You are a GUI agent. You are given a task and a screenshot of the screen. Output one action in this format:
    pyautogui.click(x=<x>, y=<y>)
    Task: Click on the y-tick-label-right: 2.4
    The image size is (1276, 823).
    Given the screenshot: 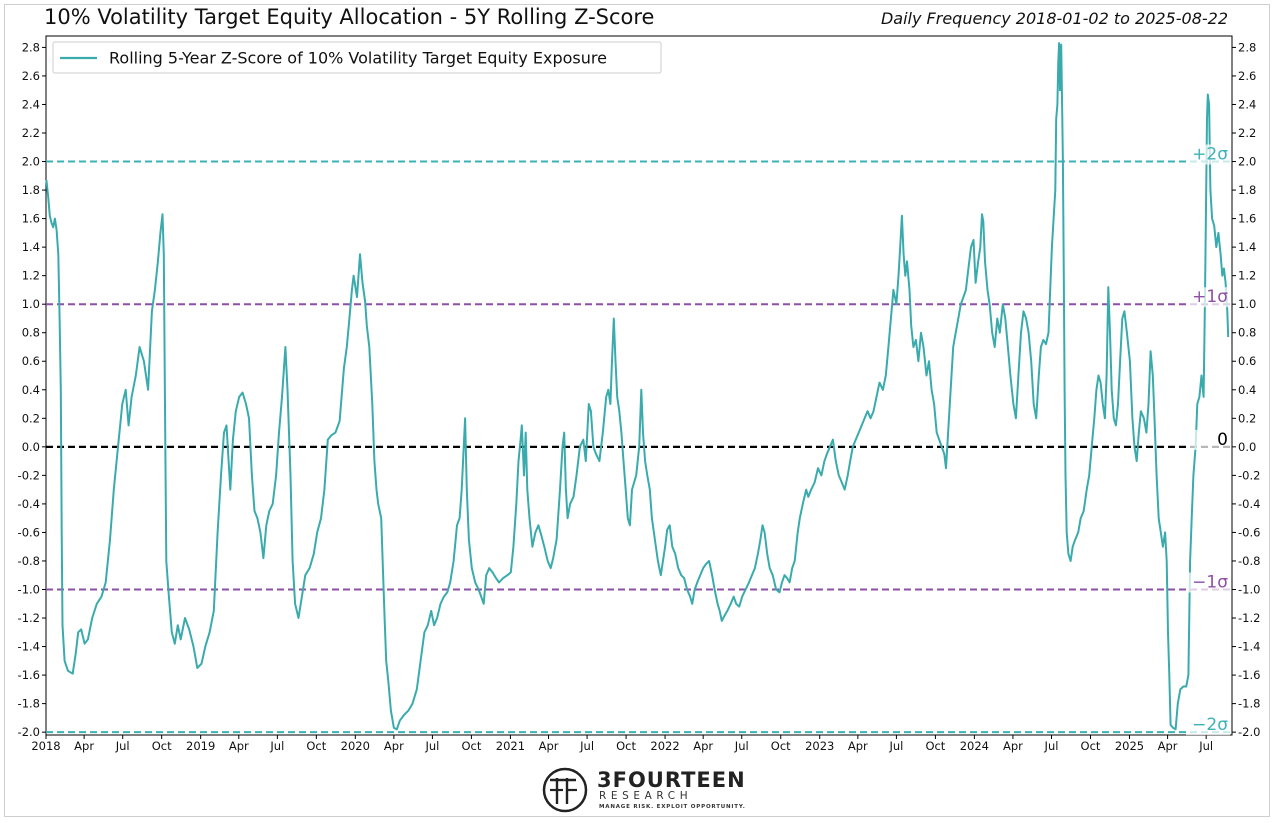 What is the action you would take?
    pyautogui.click(x=1247, y=104)
    